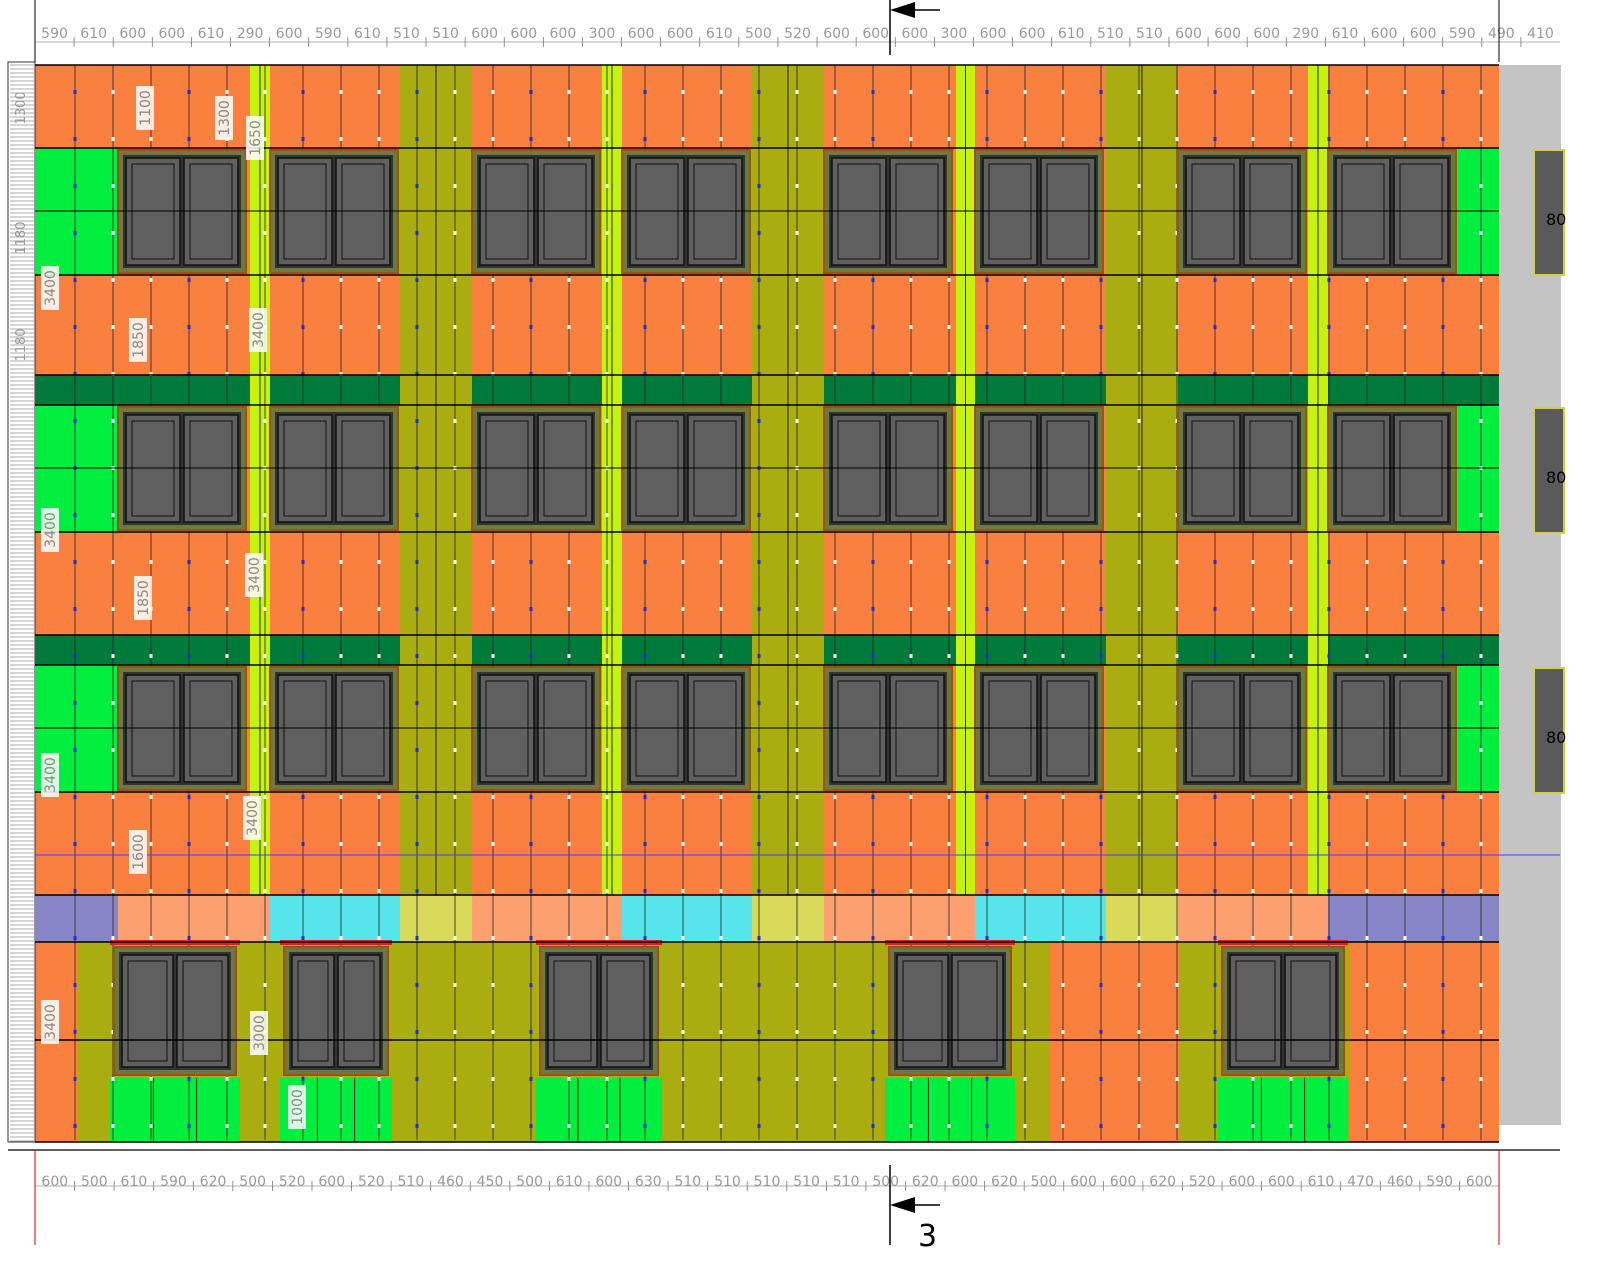 This screenshot has height=1284, width=1600. I want to click on section-arrow-bottom, so click(902, 1205).